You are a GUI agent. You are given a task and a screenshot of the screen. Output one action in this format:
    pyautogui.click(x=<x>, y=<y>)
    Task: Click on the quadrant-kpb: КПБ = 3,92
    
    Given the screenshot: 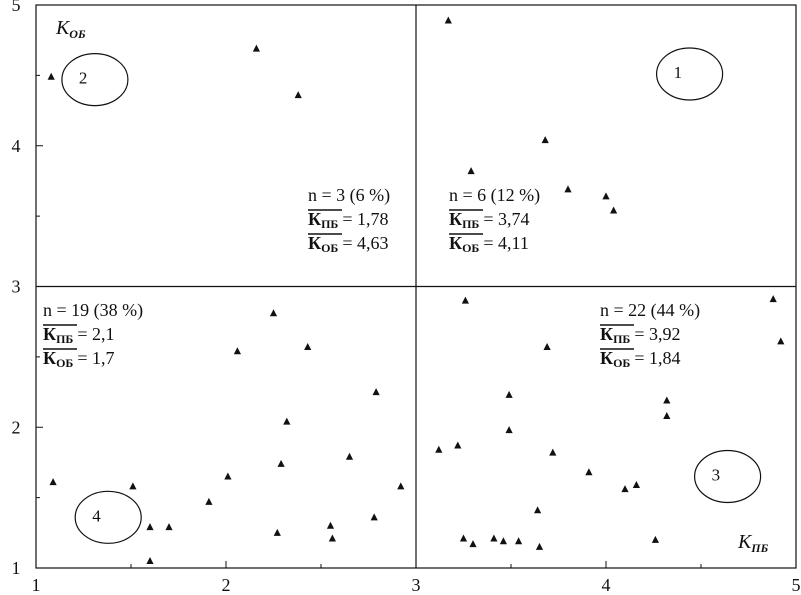 What is the action you would take?
    pyautogui.click(x=640, y=335)
    